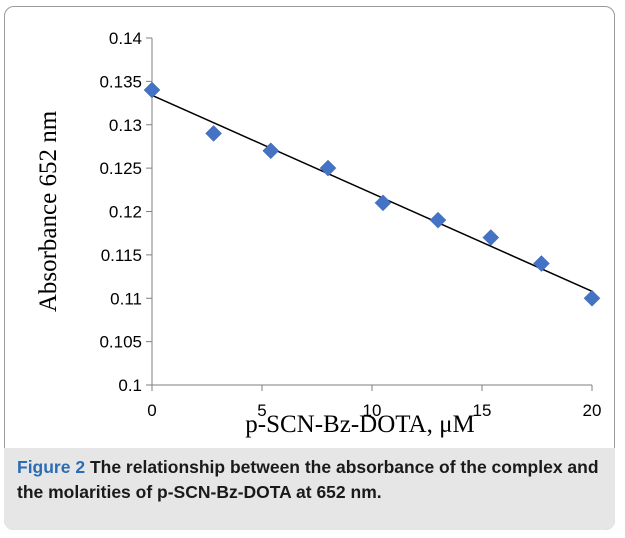  I want to click on y-tick-label: 0.12, so click(125, 212).